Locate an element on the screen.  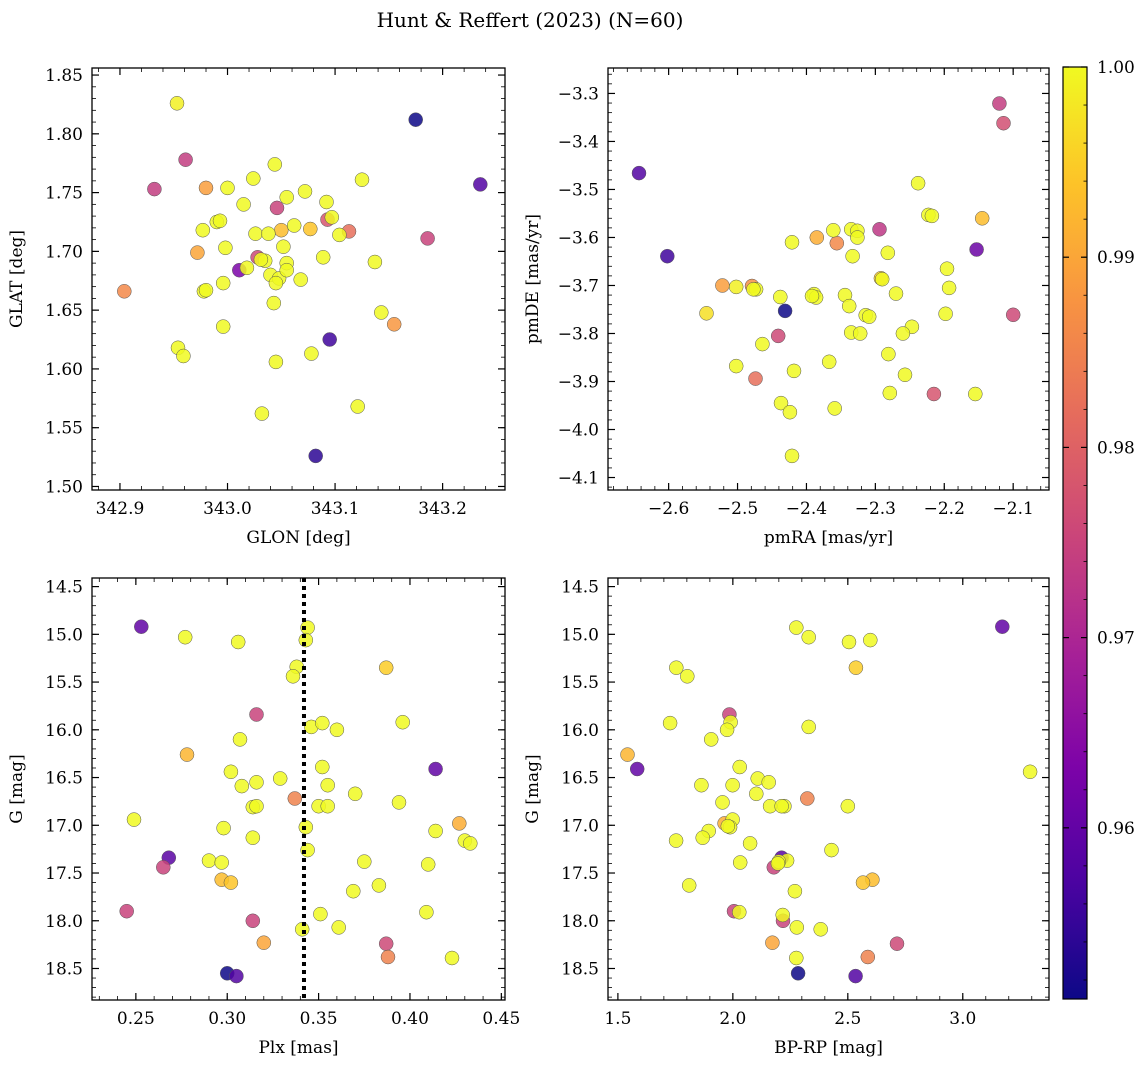
colorbar-gradient is located at coordinates (1075, 533).